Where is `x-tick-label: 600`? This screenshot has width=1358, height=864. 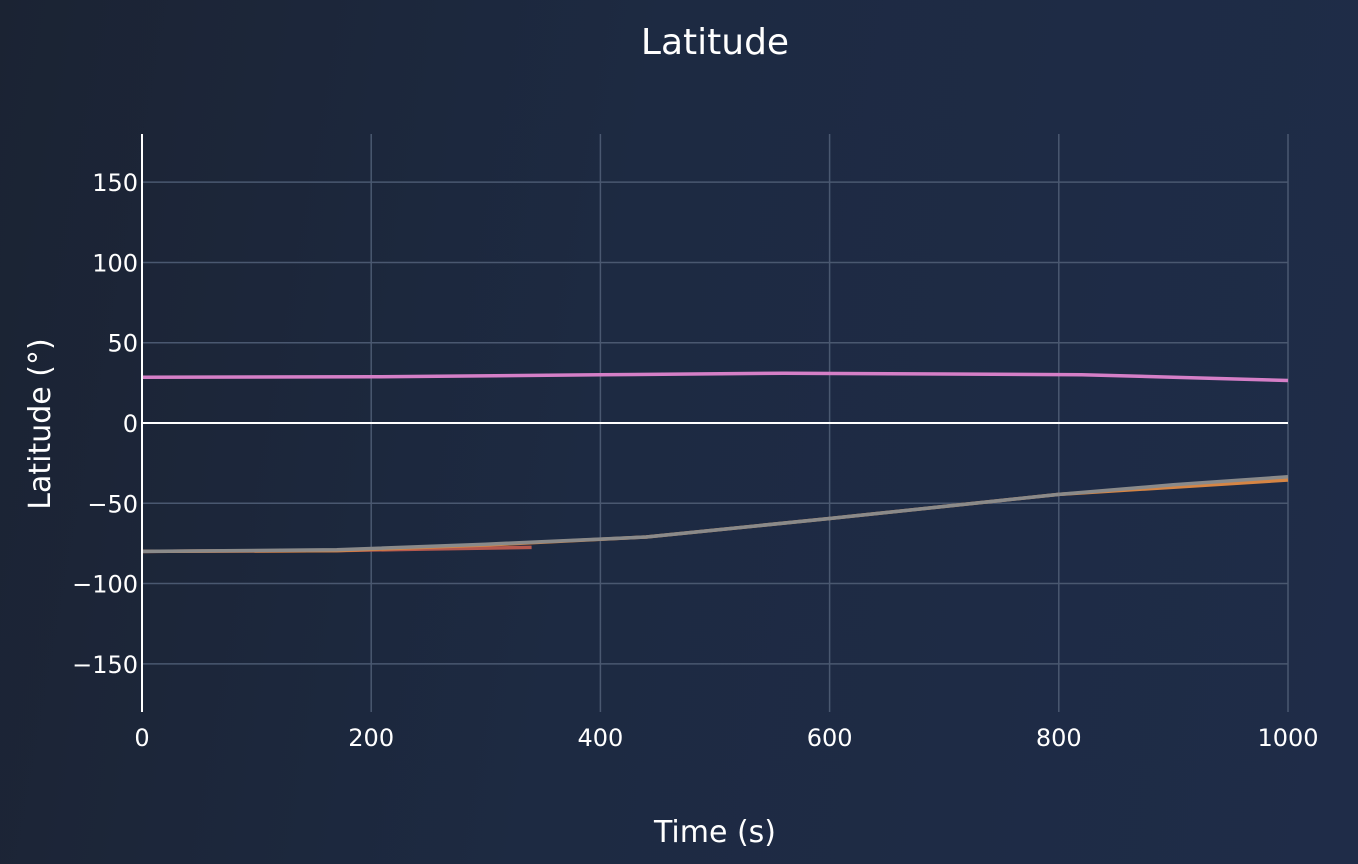 x-tick-label: 600 is located at coordinates (830, 738).